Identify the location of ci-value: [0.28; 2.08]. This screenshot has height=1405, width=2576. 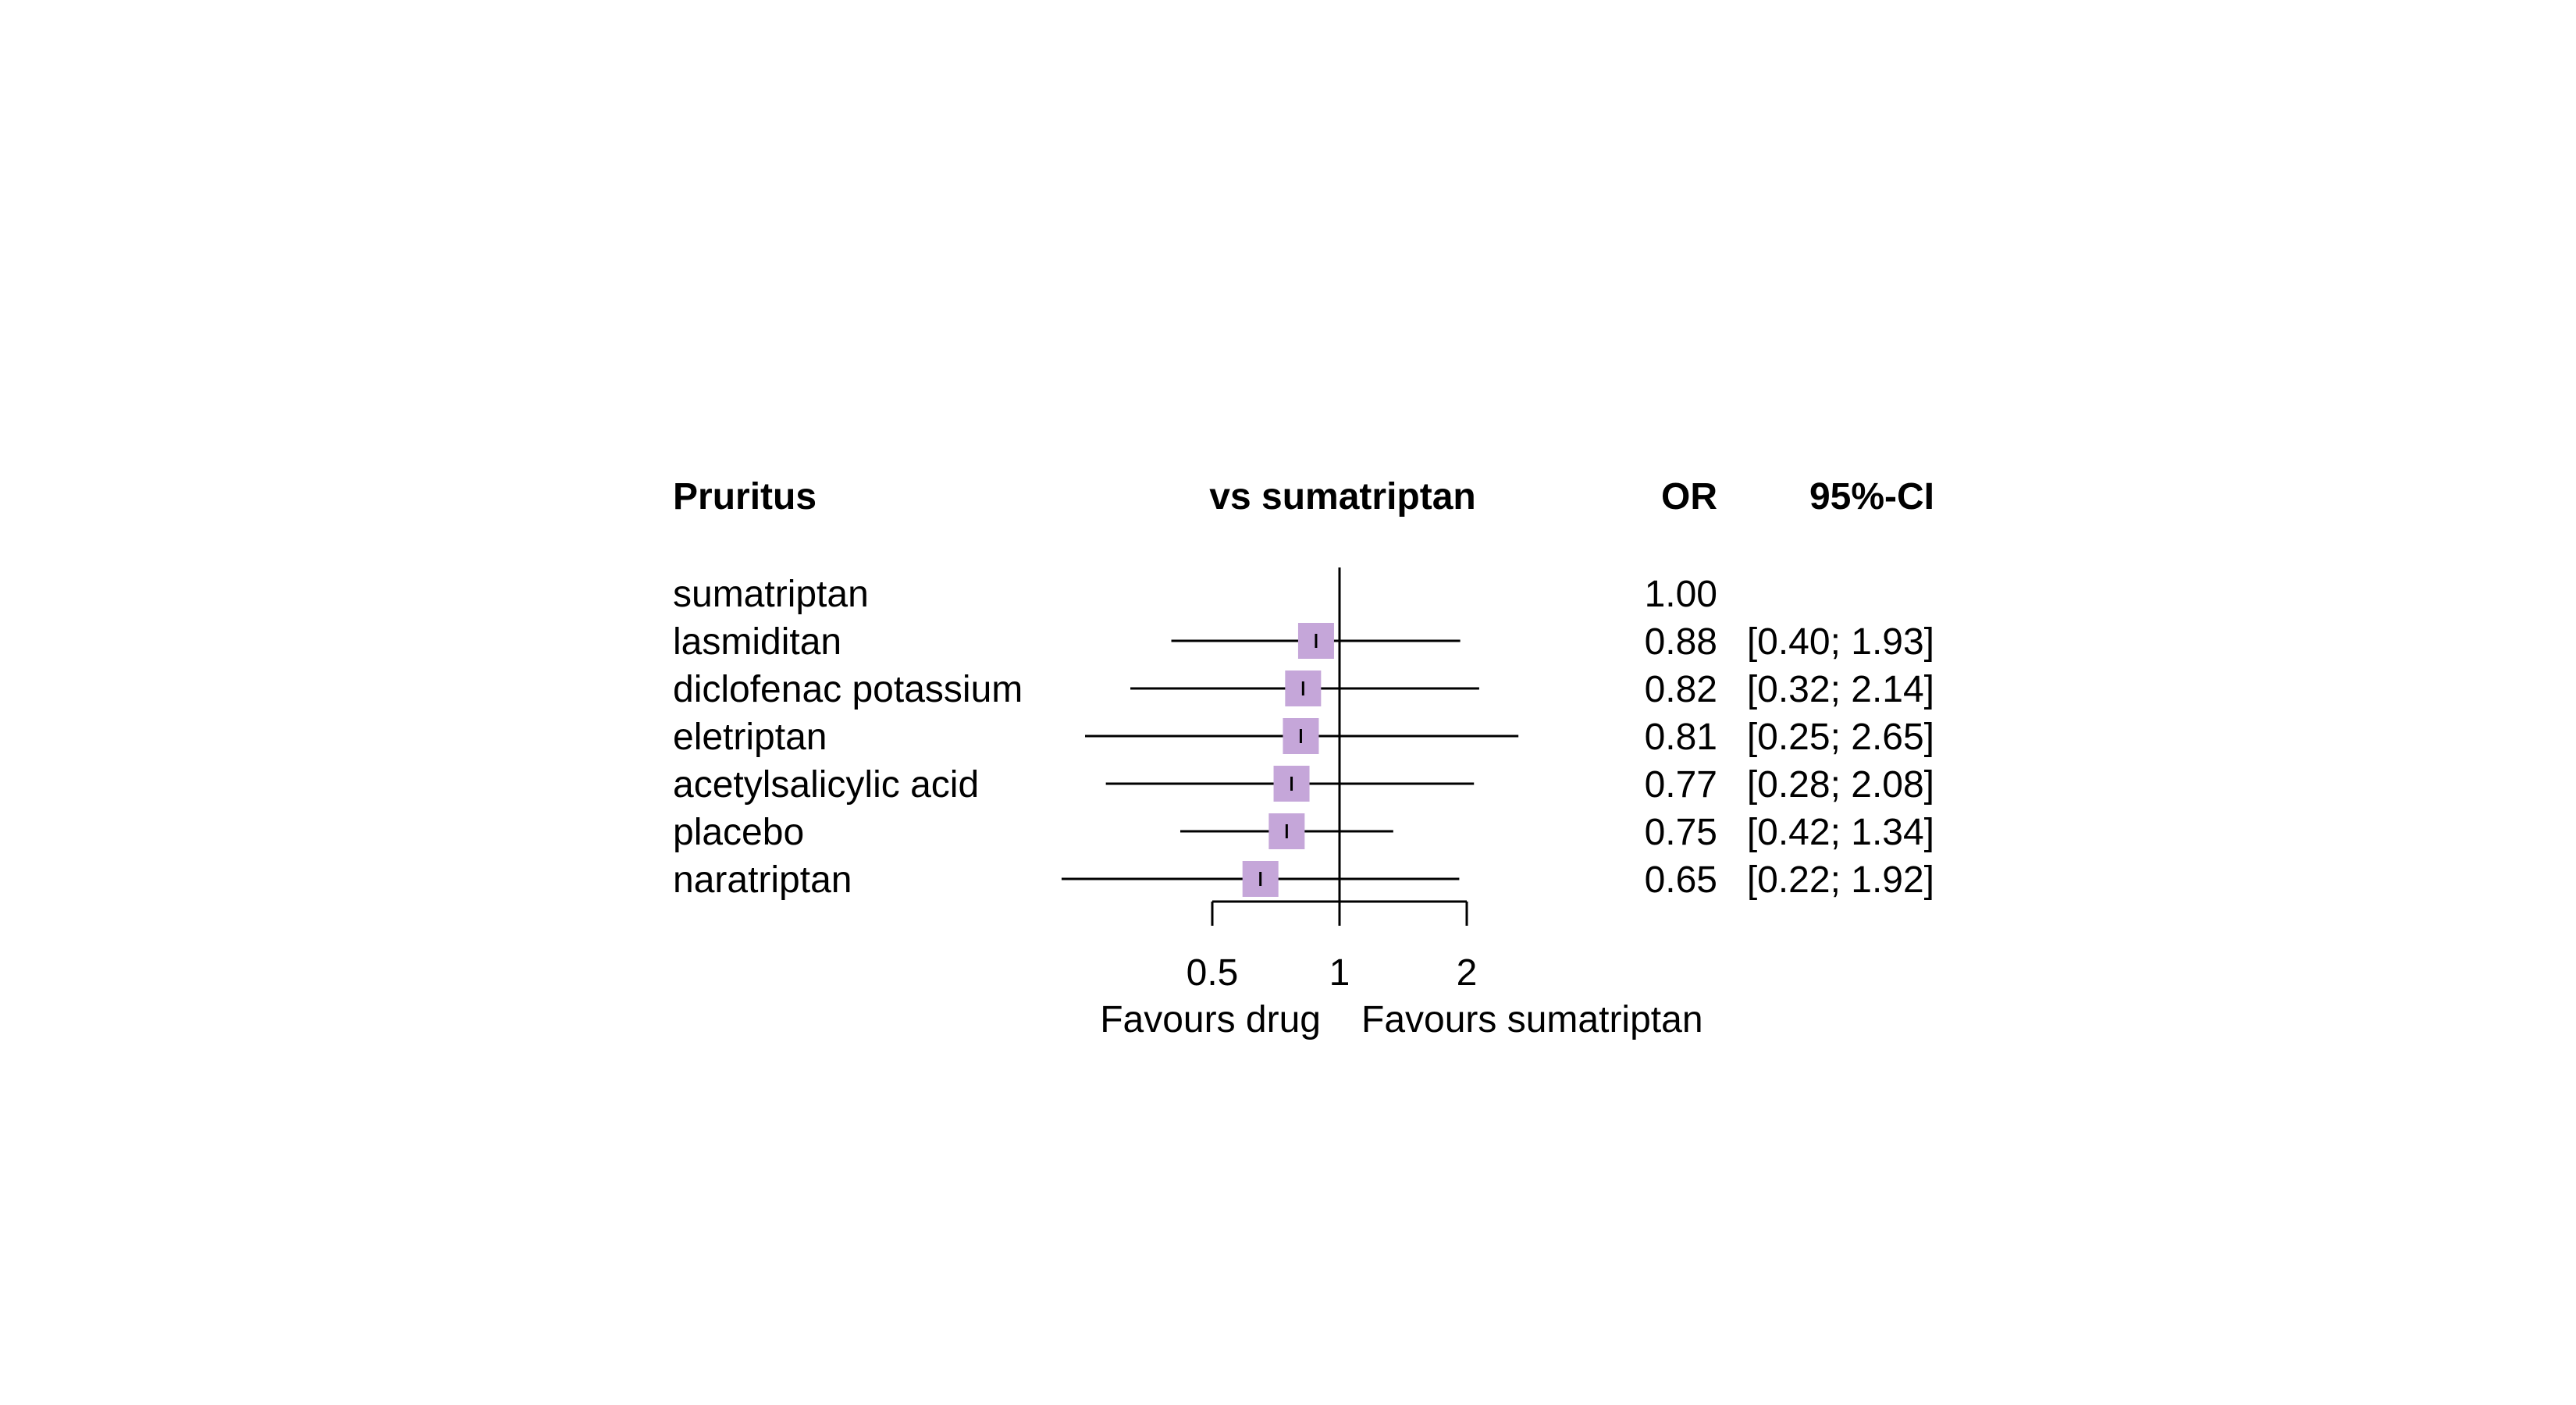
(1840, 785).